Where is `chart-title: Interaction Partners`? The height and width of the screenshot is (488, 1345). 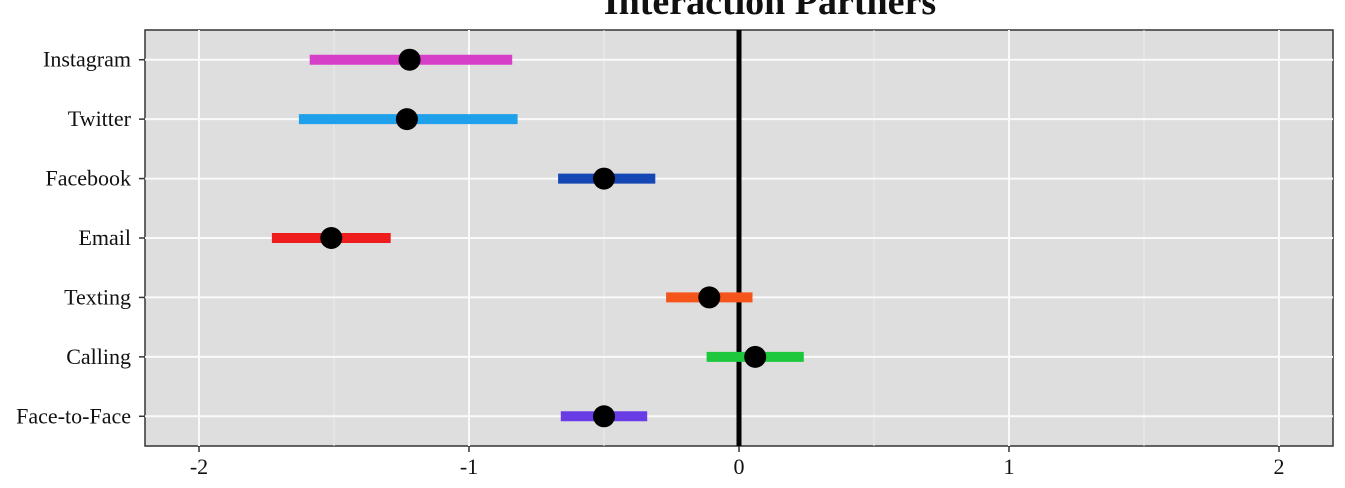
chart-title: Interaction Partners is located at coordinates (770, 11).